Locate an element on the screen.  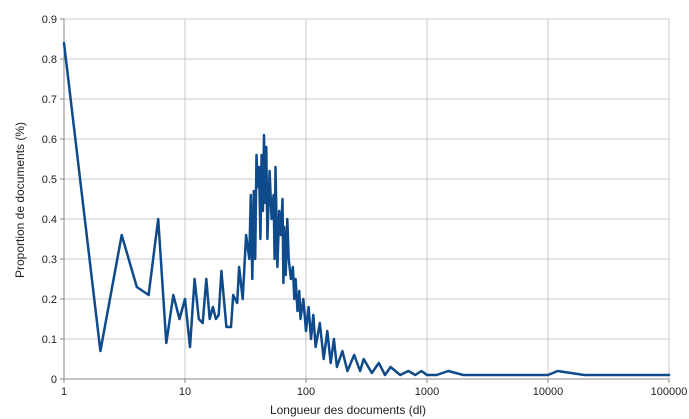
y-tick-label: 0.7 is located at coordinates (49, 100).